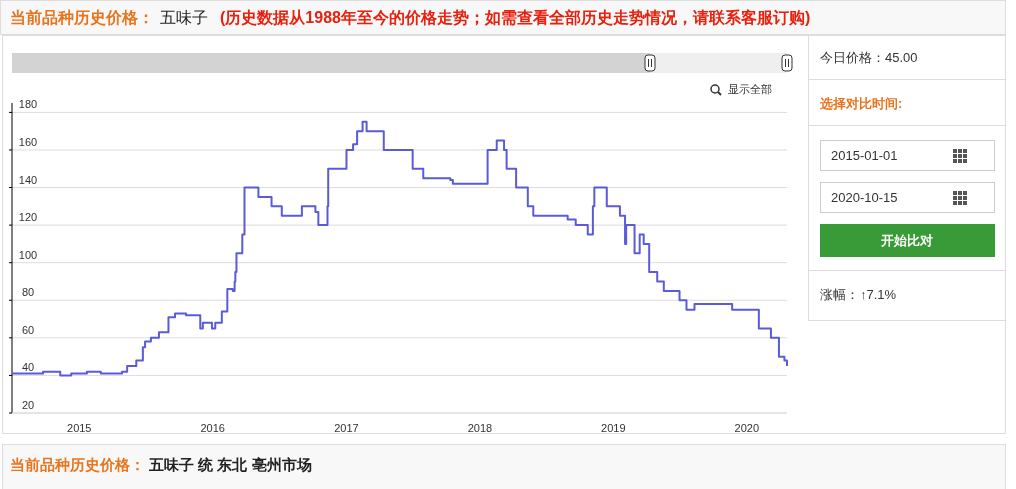 The height and width of the screenshot is (489, 1016). What do you see at coordinates (869, 57) in the screenshot?
I see `text: 今日价格：45.00` at bounding box center [869, 57].